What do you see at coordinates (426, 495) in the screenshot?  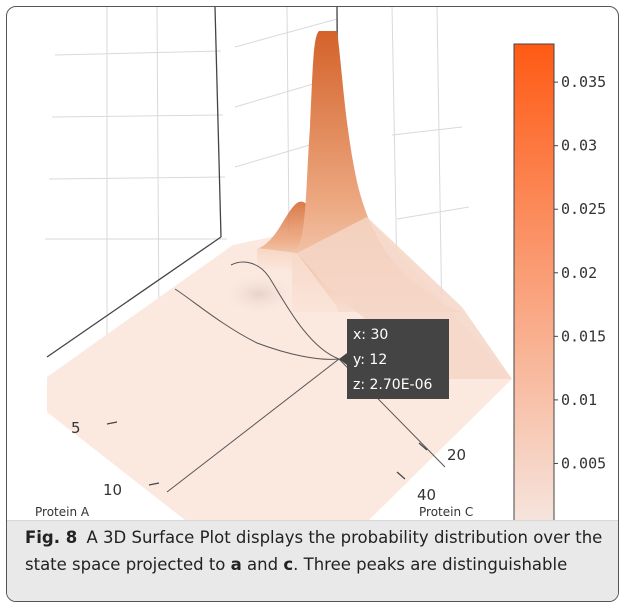 I see `y-tick-label: 40` at bounding box center [426, 495].